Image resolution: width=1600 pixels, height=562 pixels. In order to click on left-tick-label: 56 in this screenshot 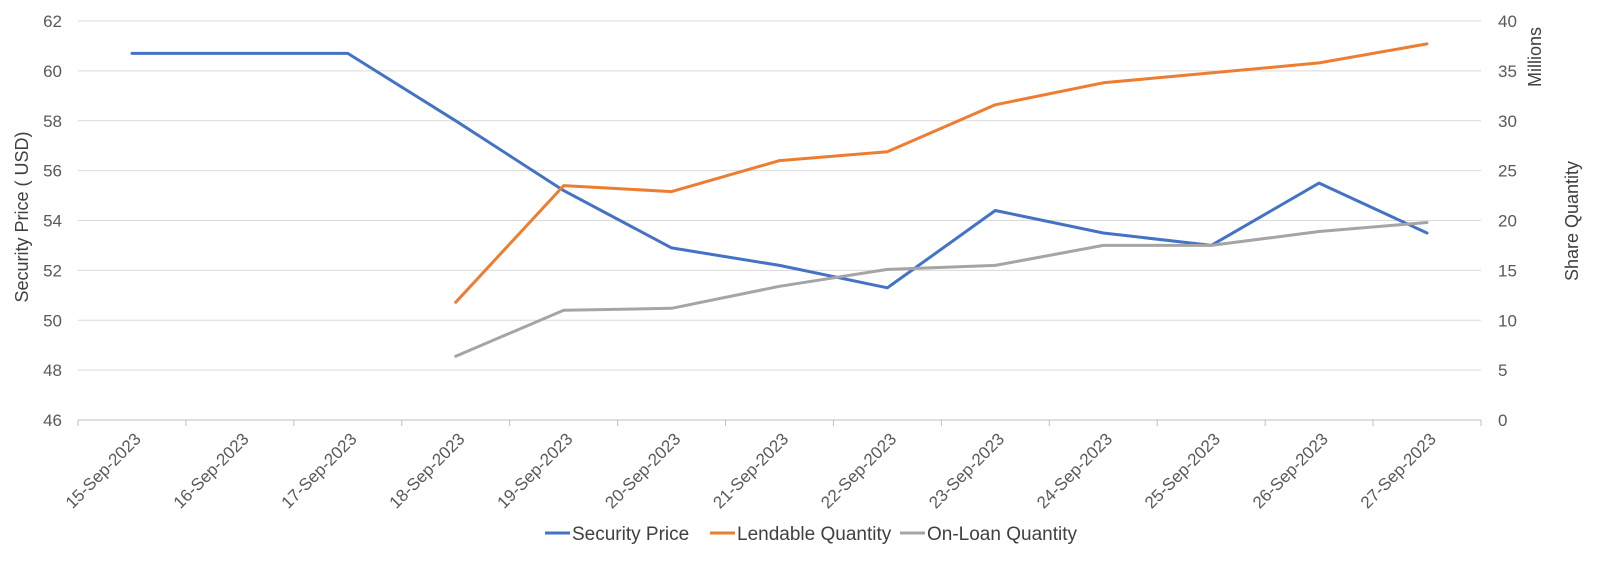, I will do `click(52, 171)`.